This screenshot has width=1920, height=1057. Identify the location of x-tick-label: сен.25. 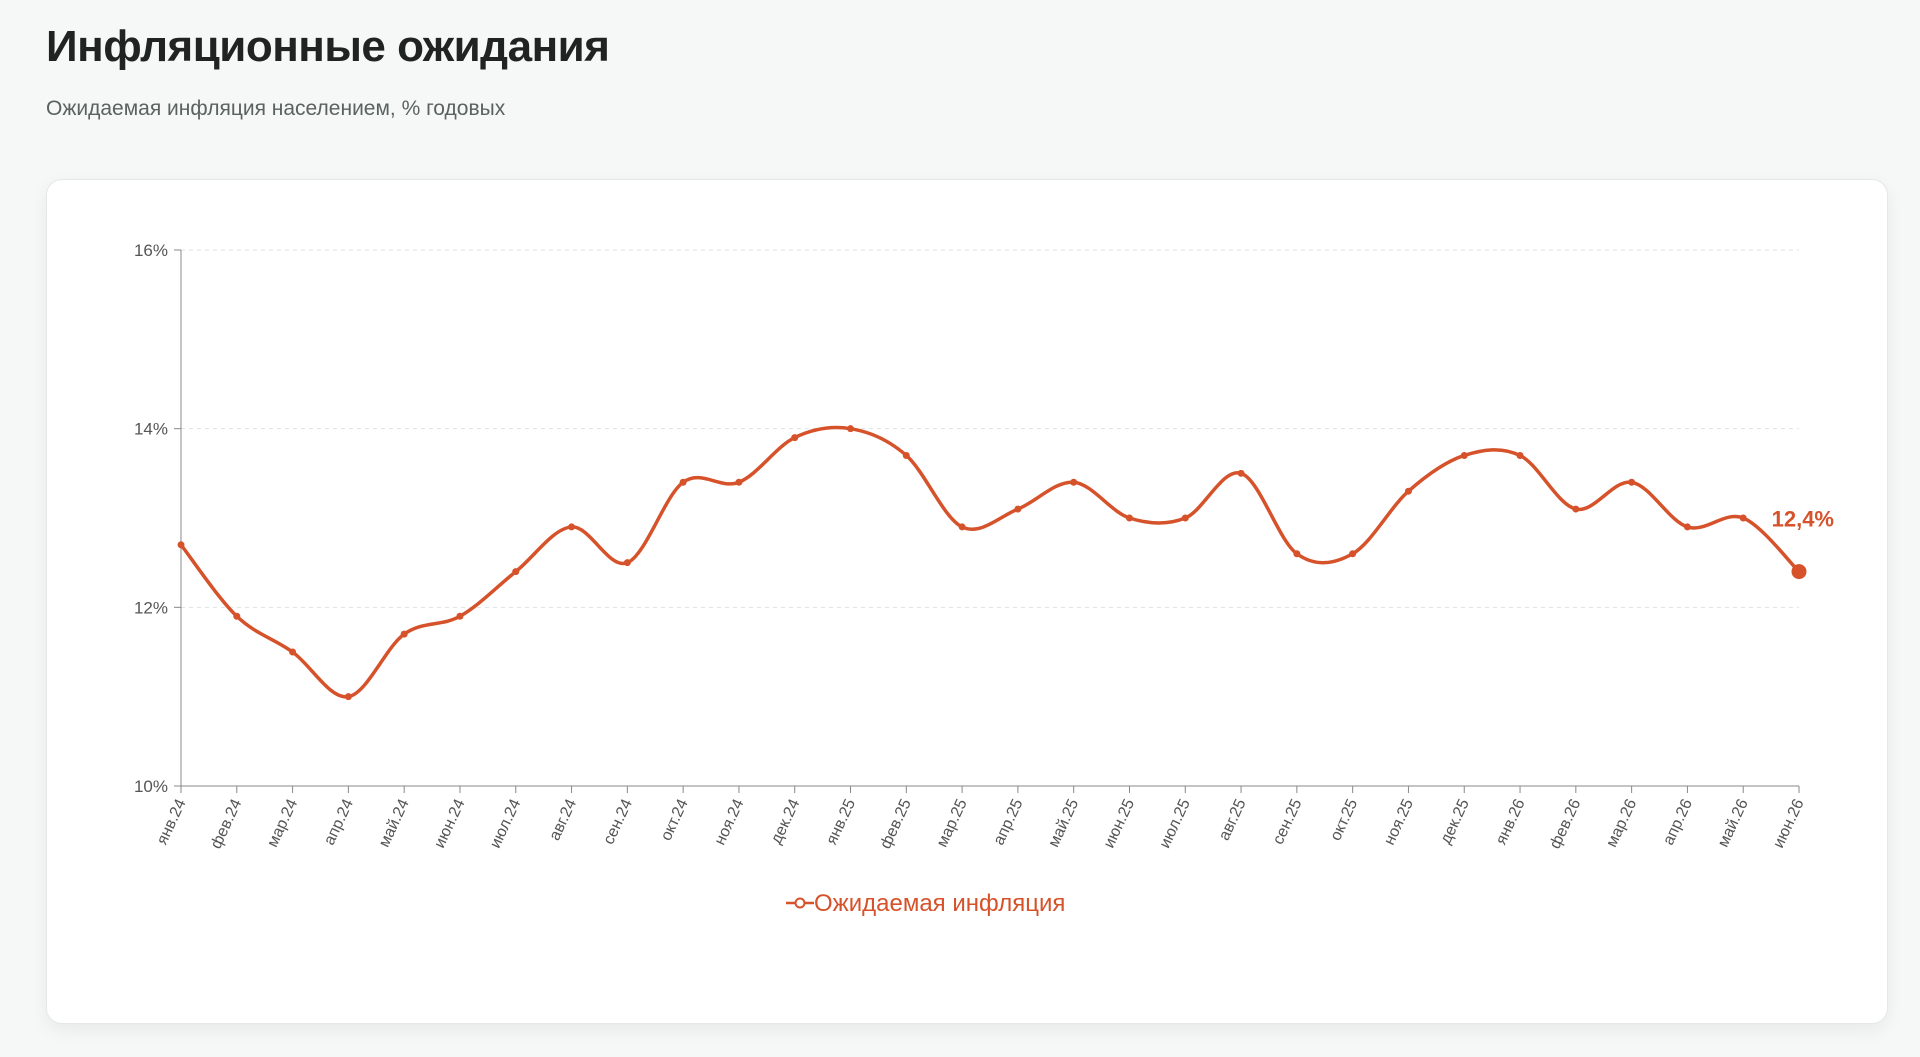
(1288, 821).